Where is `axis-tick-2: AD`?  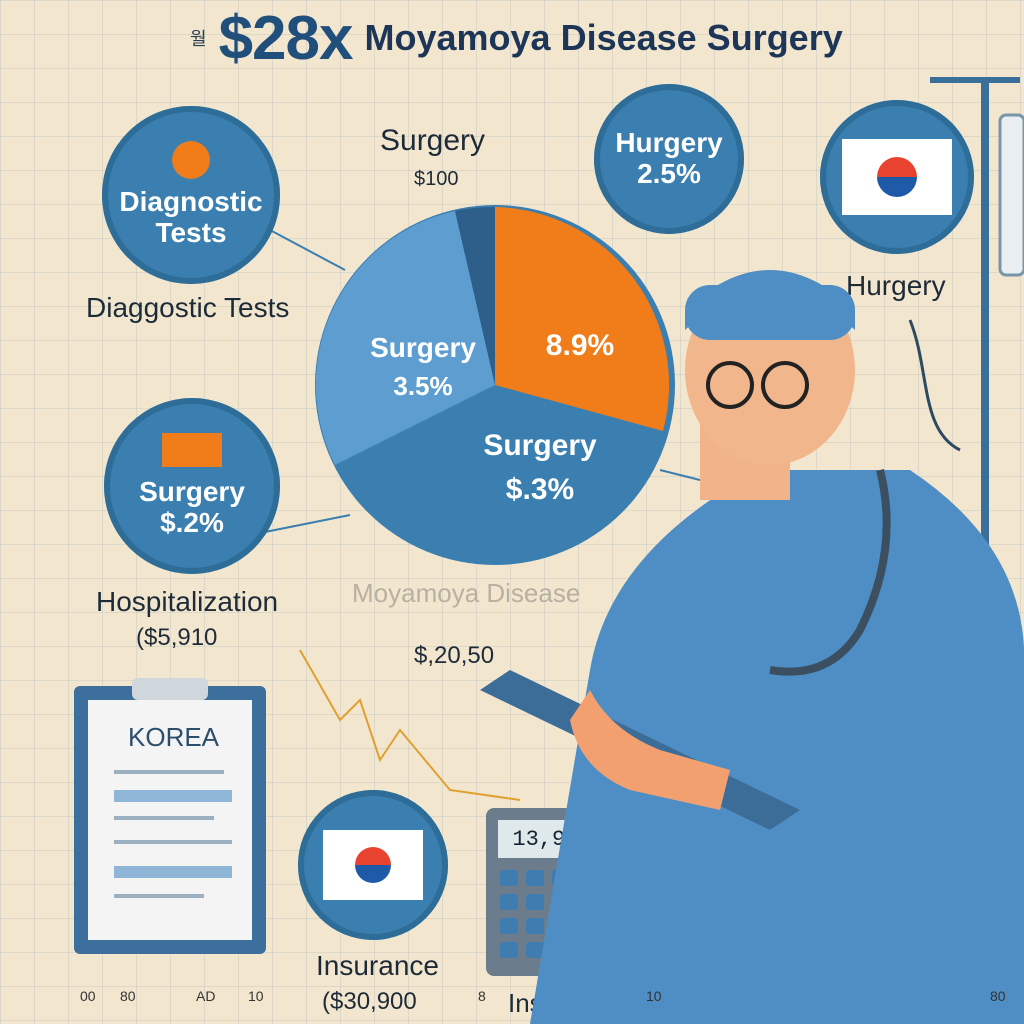 axis-tick-2: AD is located at coordinates (206, 996).